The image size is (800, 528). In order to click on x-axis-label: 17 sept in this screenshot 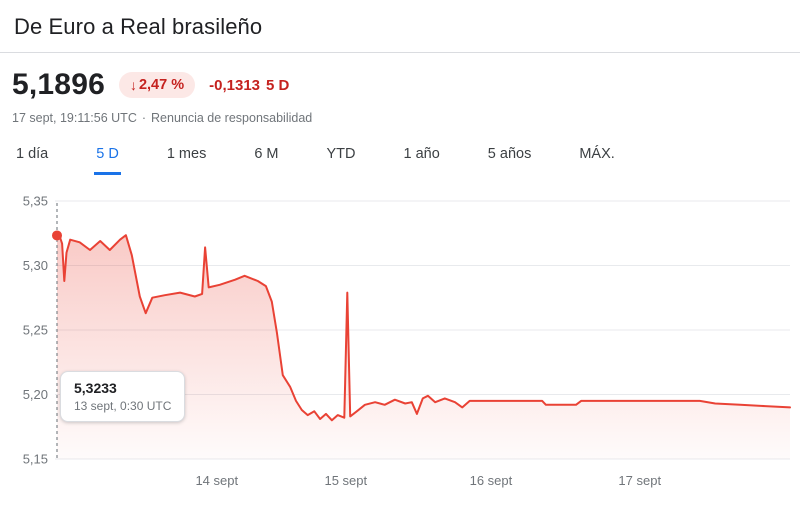, I will do `click(639, 480)`.